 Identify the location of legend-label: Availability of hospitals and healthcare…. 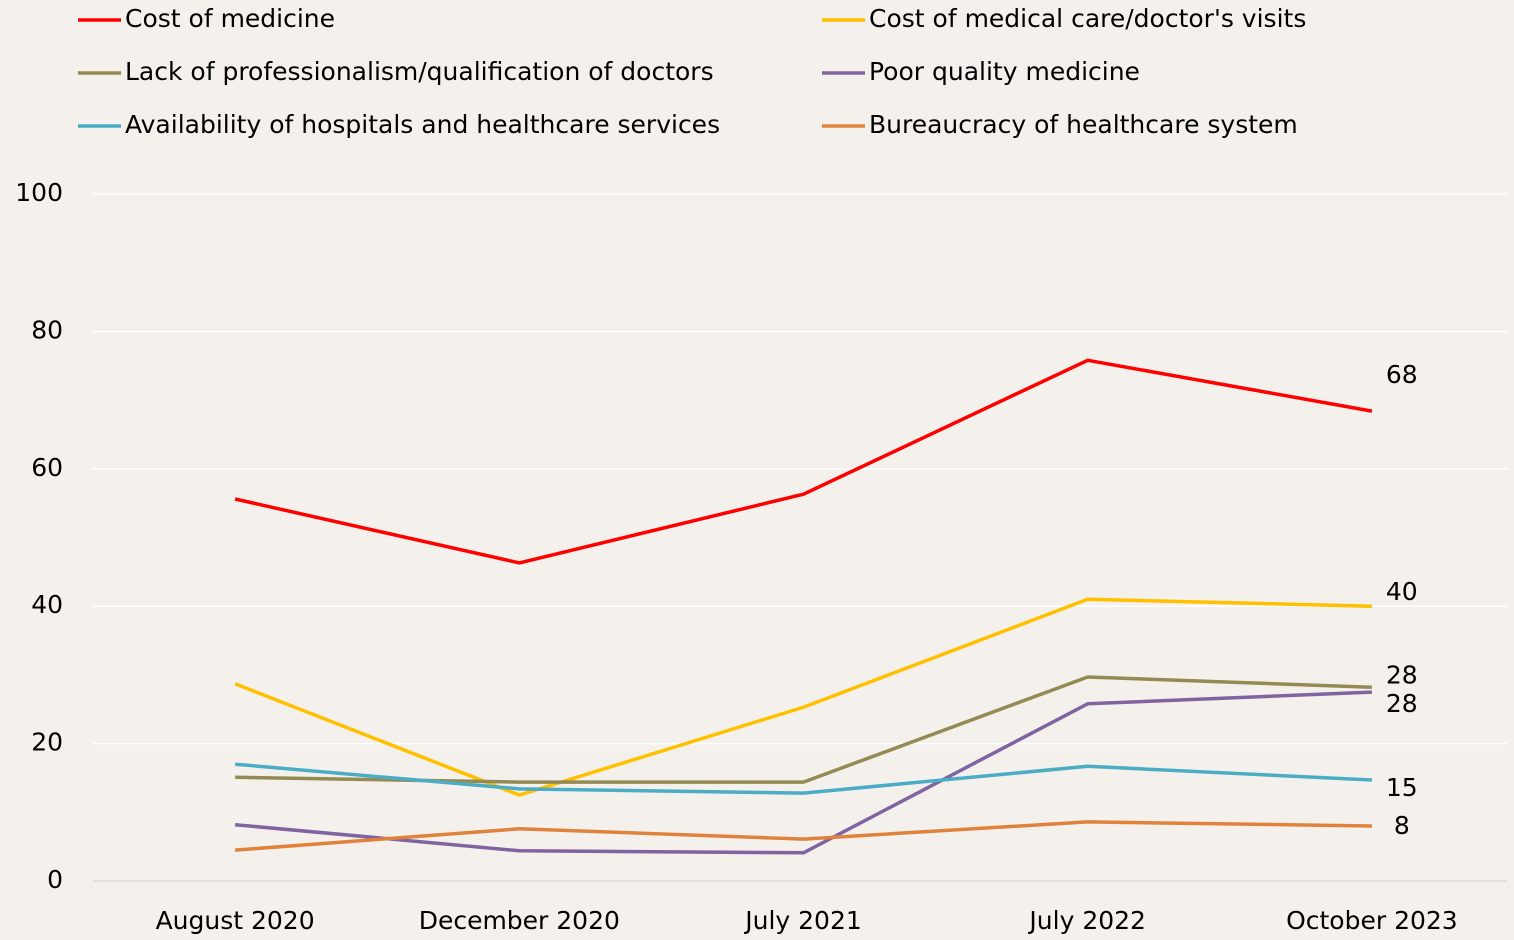
(422, 124).